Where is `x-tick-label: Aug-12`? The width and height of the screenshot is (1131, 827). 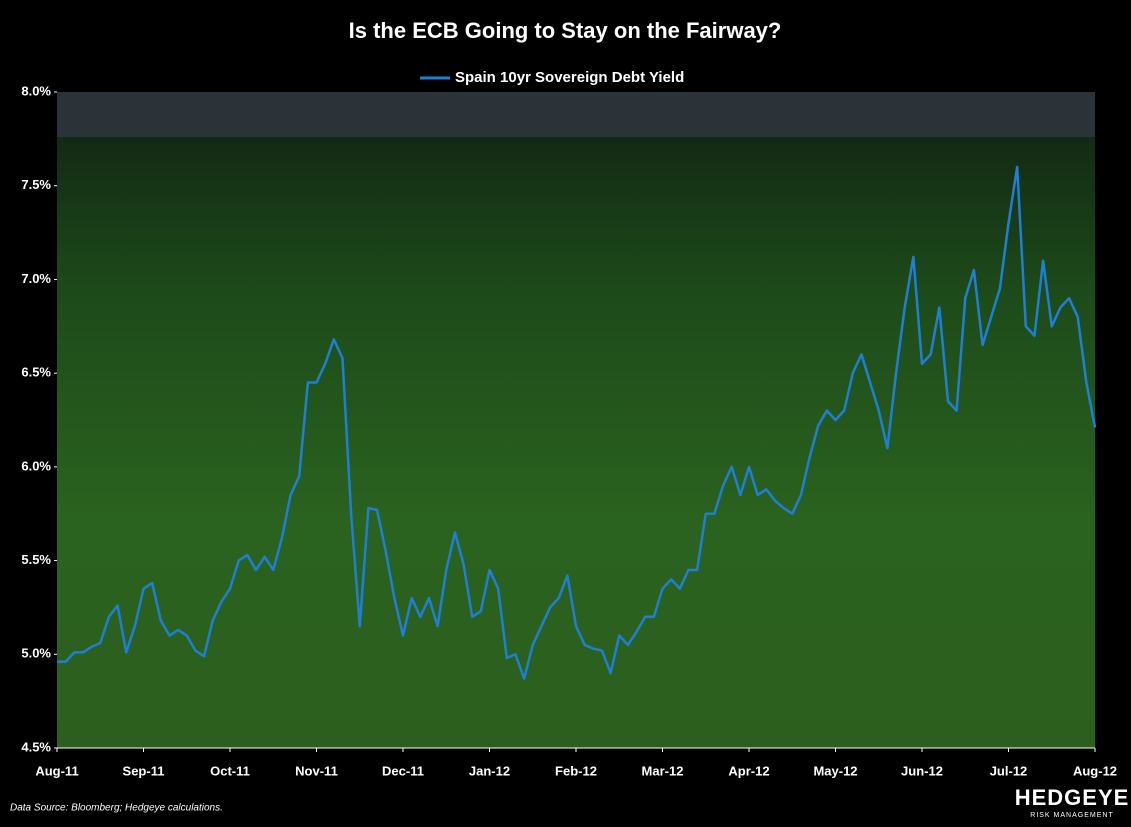 x-tick-label: Aug-12 is located at coordinates (1095, 770).